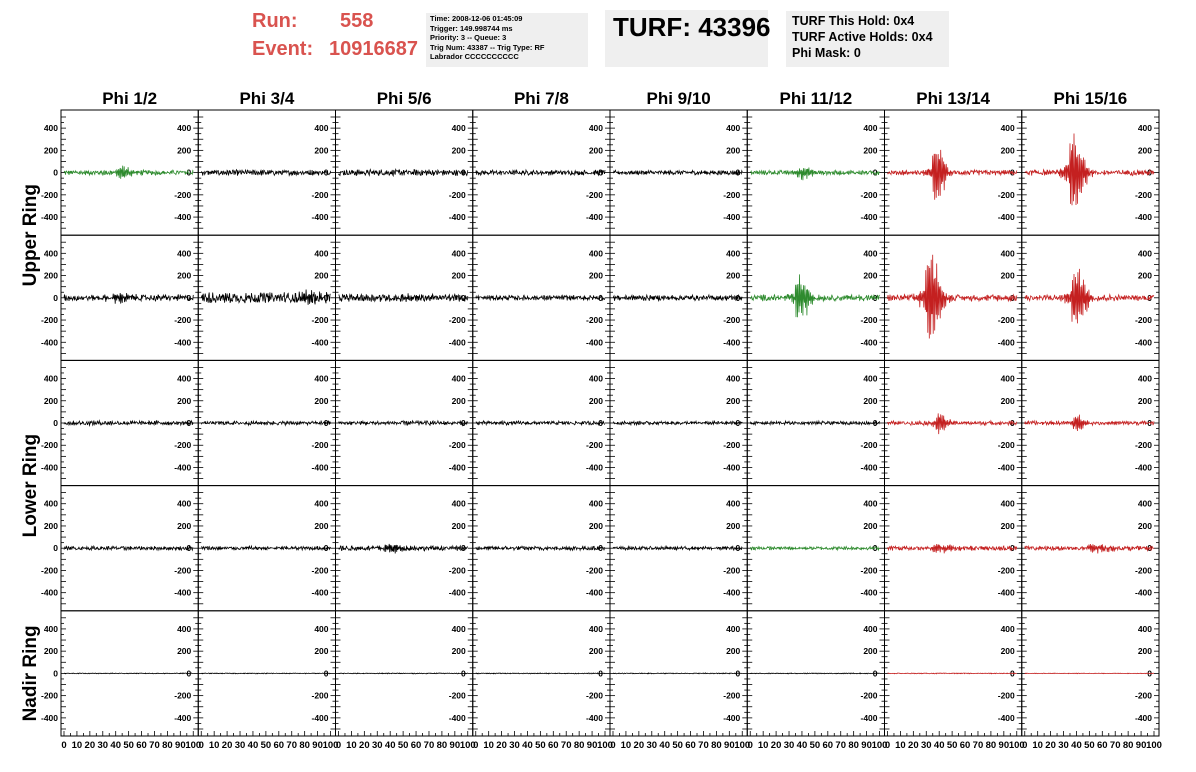 This screenshot has height=772, width=1196. I want to click on x-tick-label: 40, so click(115, 745).